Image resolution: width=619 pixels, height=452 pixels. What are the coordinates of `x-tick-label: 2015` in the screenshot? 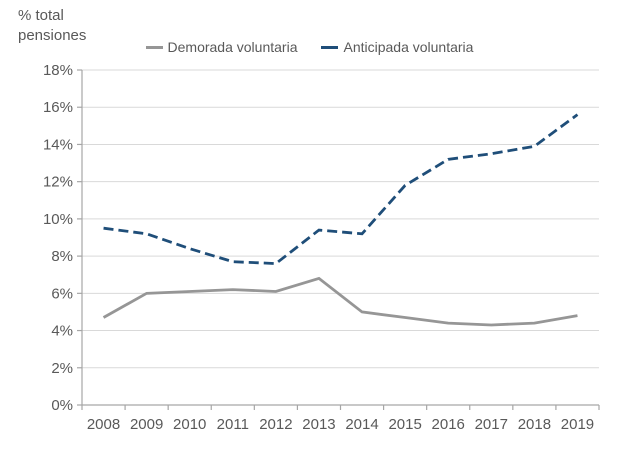 It's located at (404, 424).